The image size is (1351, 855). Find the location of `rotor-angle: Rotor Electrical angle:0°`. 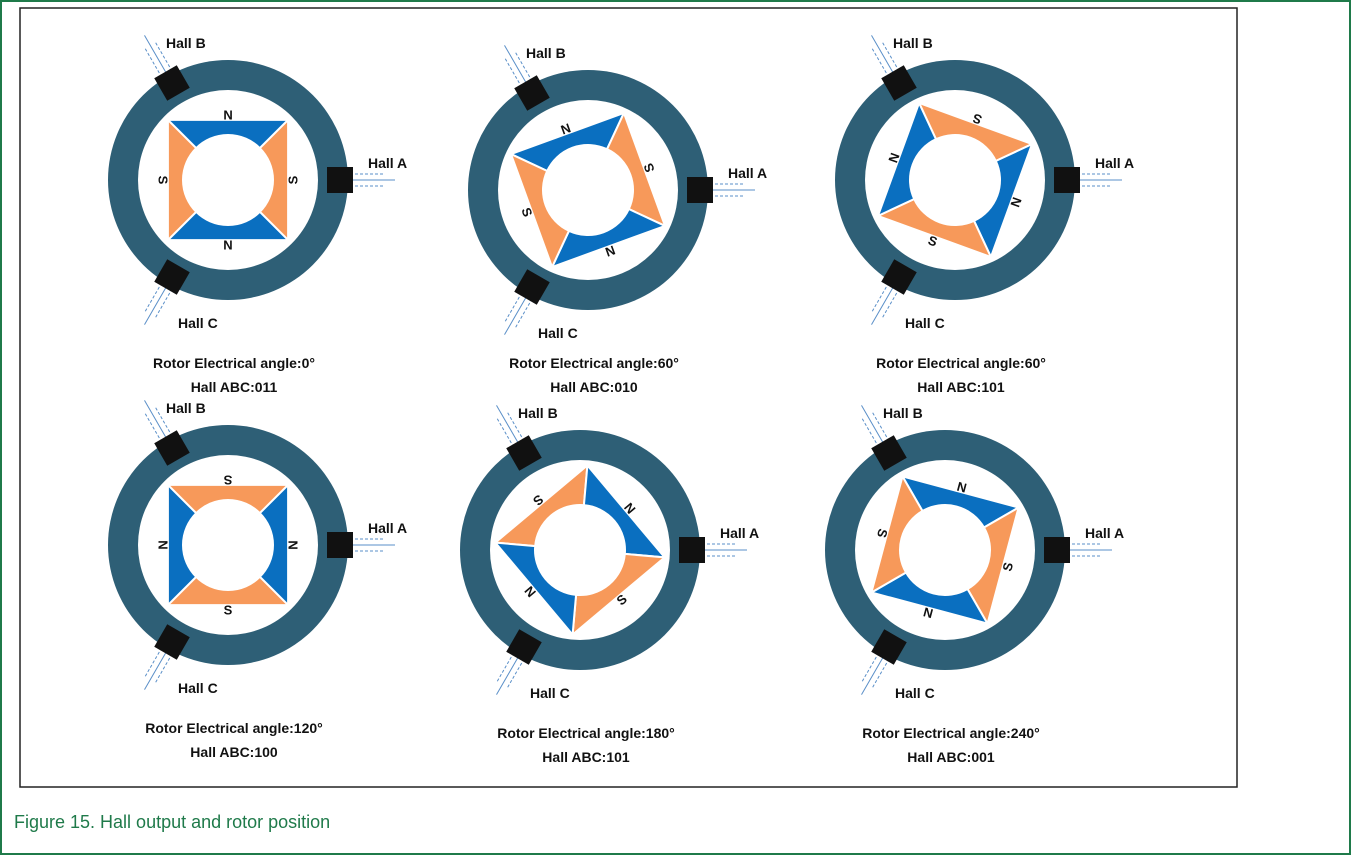

rotor-angle: Rotor Electrical angle:0° is located at coordinates (234, 363).